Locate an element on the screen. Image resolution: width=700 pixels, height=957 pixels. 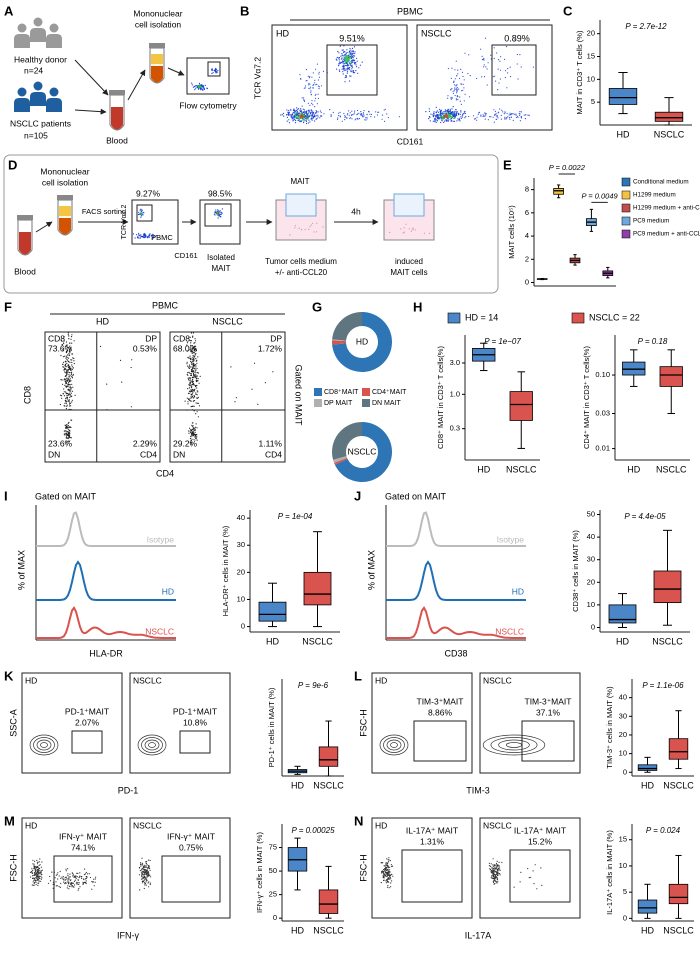
person-icon is located at coordinates (54, 105).